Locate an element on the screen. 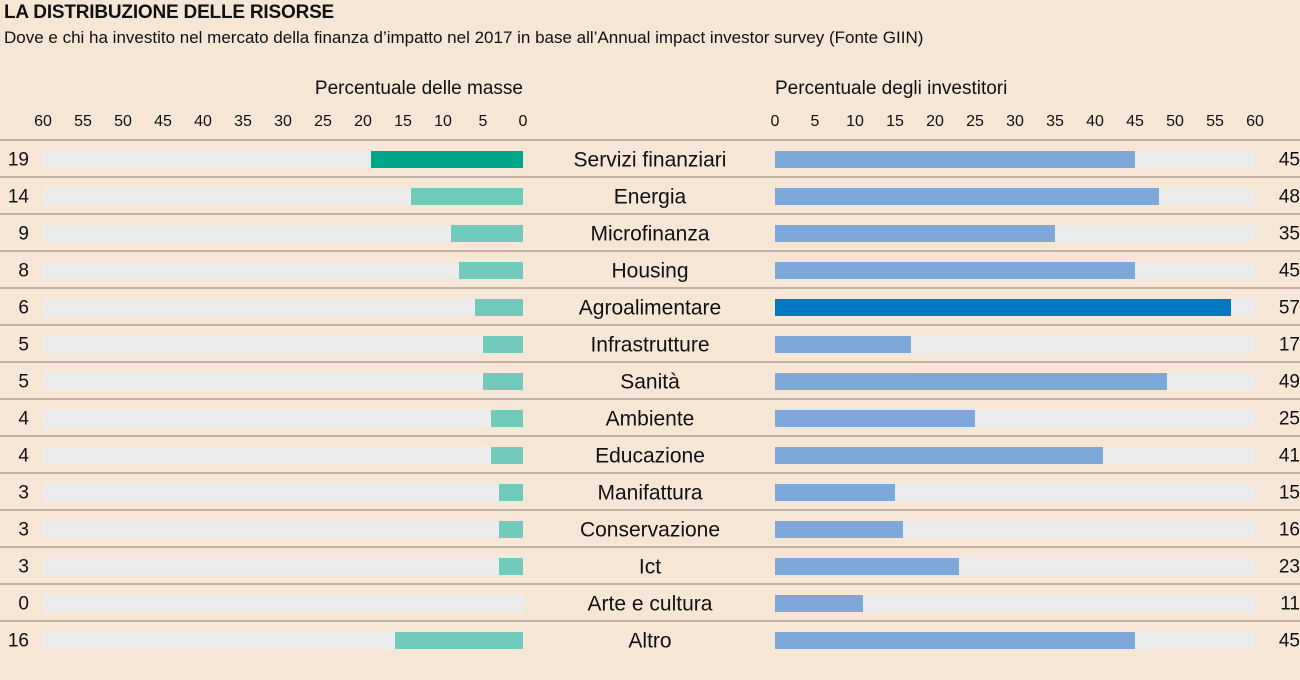 The height and width of the screenshot is (680, 1300). right-axis-title: Percentuale degli investitori is located at coordinates (891, 88).